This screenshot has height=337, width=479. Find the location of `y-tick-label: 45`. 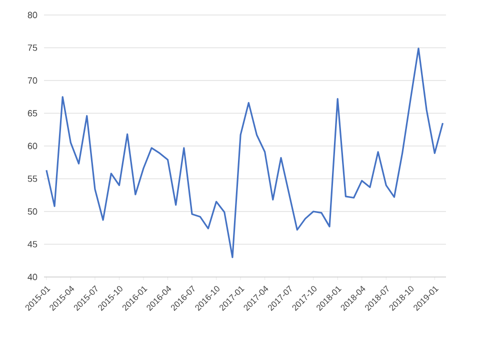

y-tick-label: 45 is located at coordinates (33, 244).